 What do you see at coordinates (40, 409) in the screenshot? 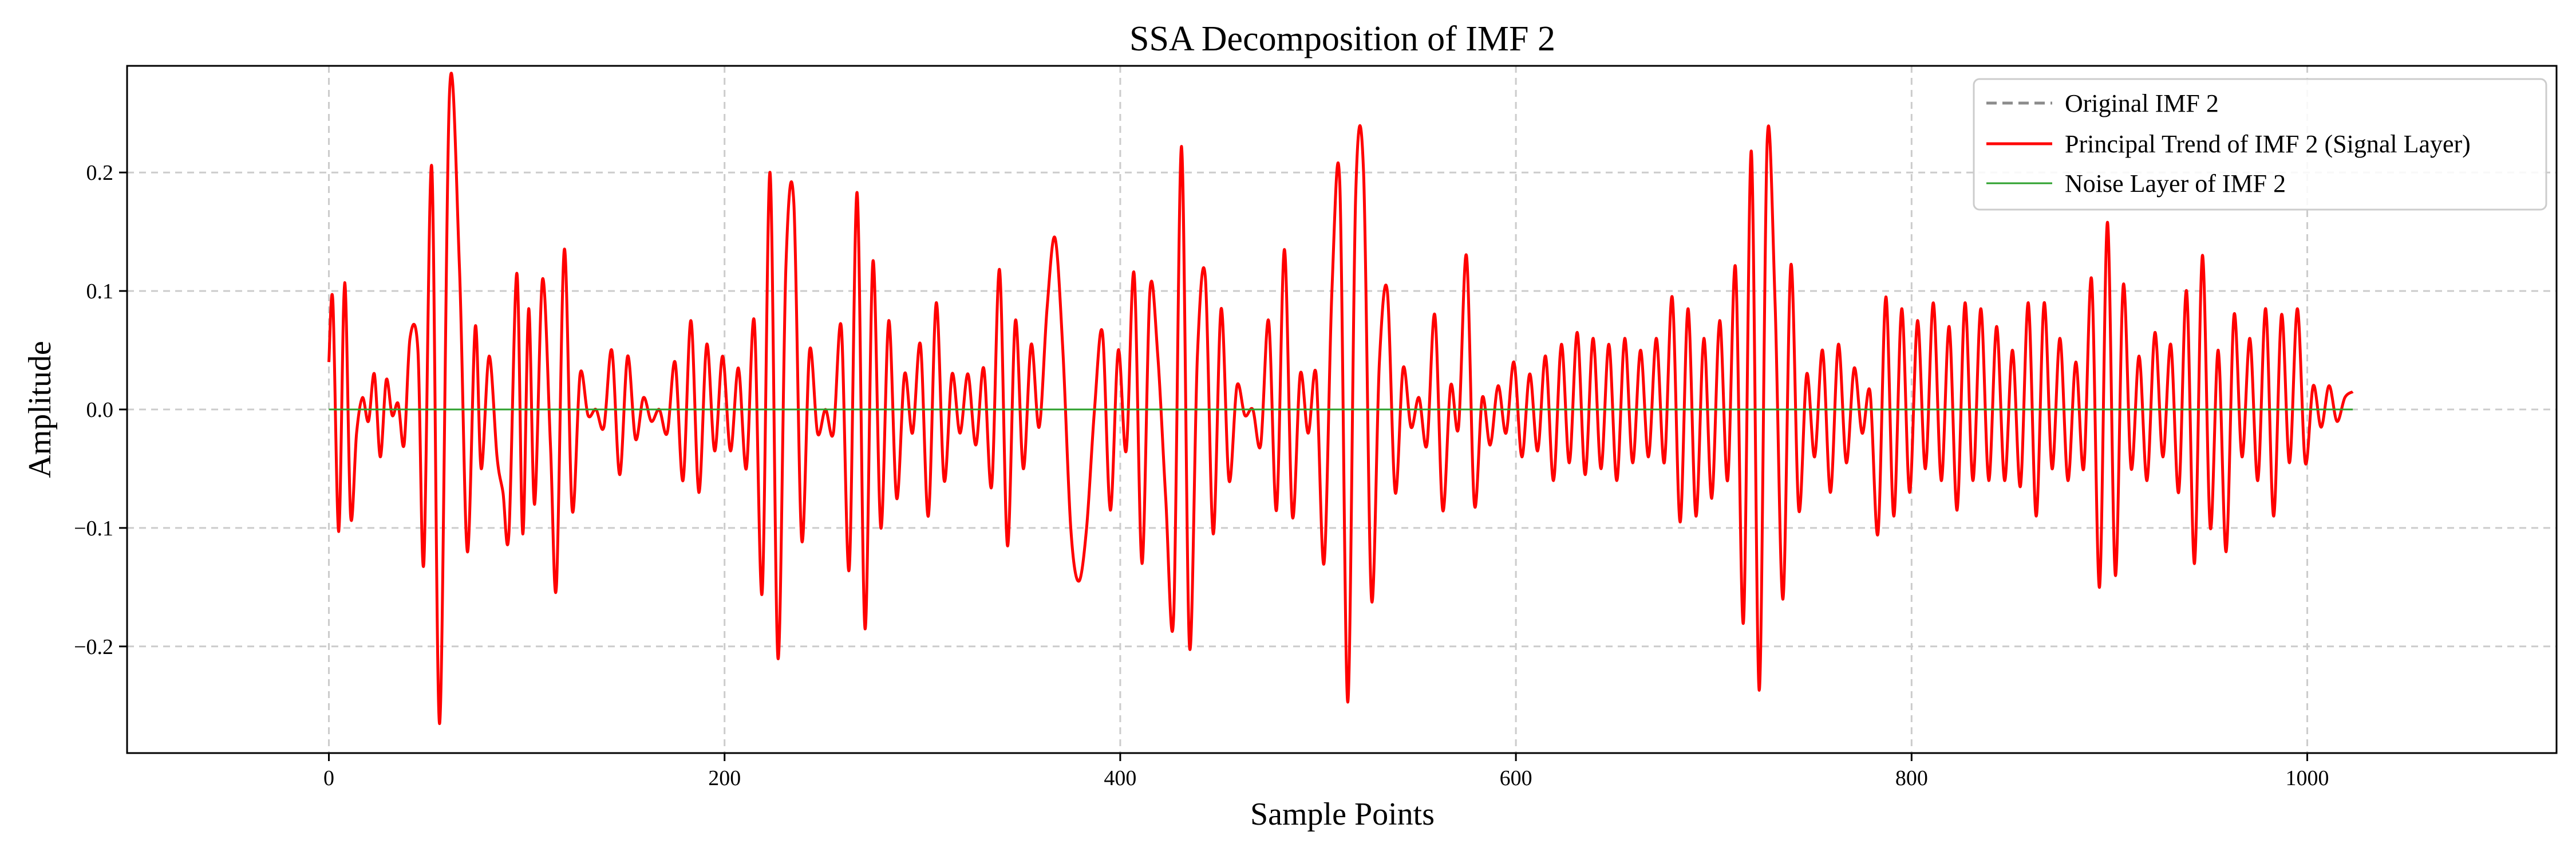
I see `y-axis-label: Amplitude` at bounding box center [40, 409].